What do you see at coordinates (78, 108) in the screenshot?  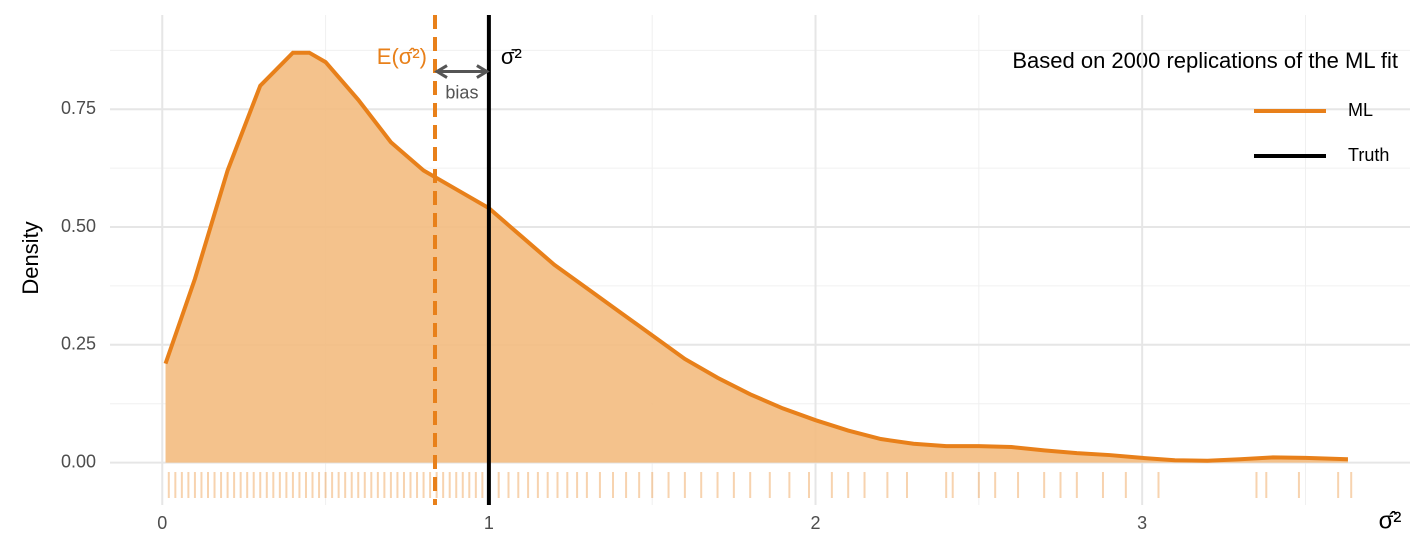 I see `y-tick-label: 0.75` at bounding box center [78, 108].